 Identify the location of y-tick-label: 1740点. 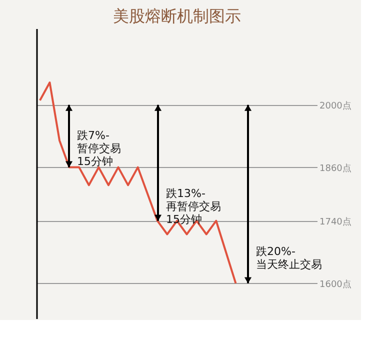
(336, 222).